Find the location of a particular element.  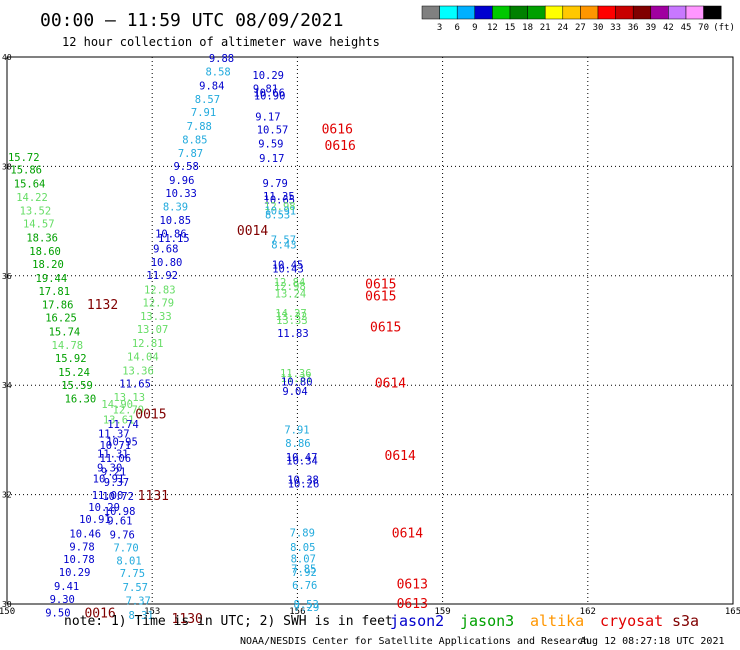

colorbar-tick-label: 36 is located at coordinates (633, 28).